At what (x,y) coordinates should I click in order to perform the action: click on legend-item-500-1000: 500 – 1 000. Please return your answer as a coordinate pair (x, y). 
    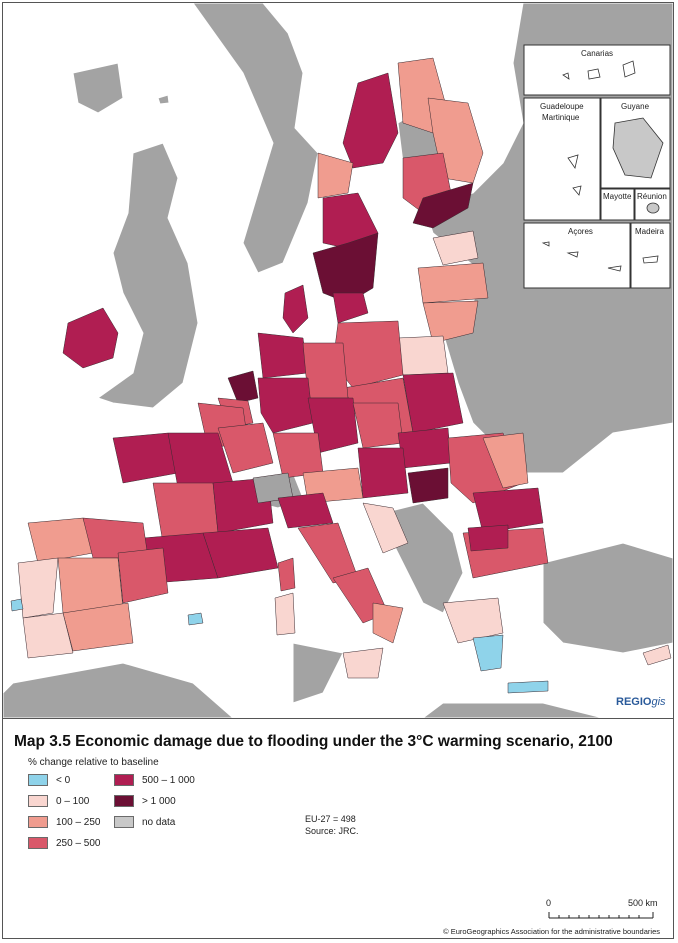
    Looking at the image, I should click on (154, 780).